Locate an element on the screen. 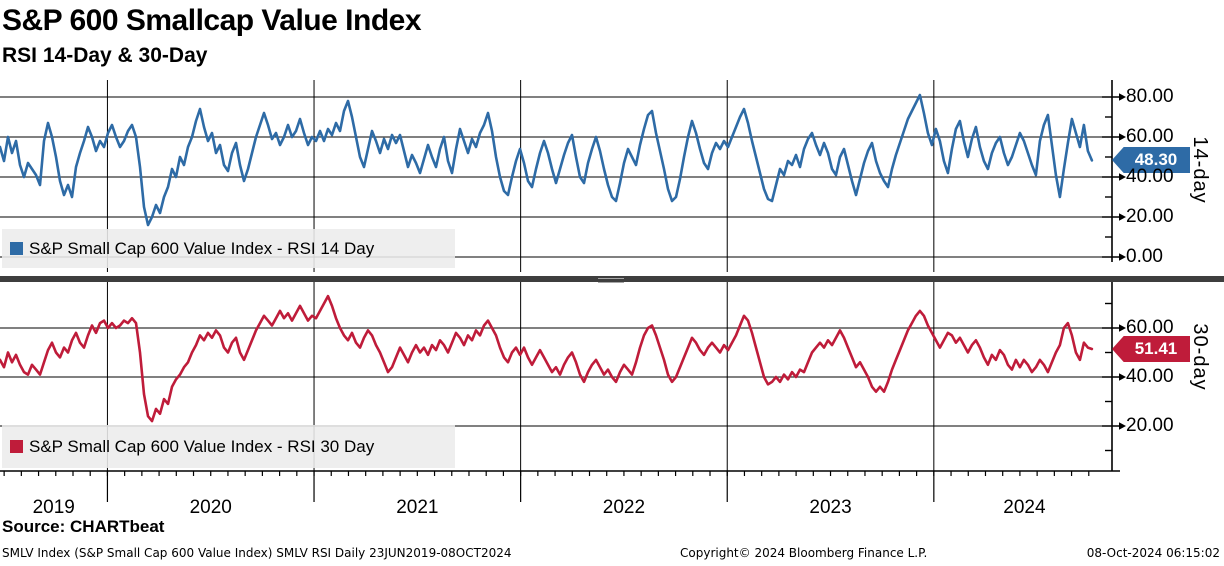  rsi14-last-value-badge: 48.30 is located at coordinates (1151, 160).